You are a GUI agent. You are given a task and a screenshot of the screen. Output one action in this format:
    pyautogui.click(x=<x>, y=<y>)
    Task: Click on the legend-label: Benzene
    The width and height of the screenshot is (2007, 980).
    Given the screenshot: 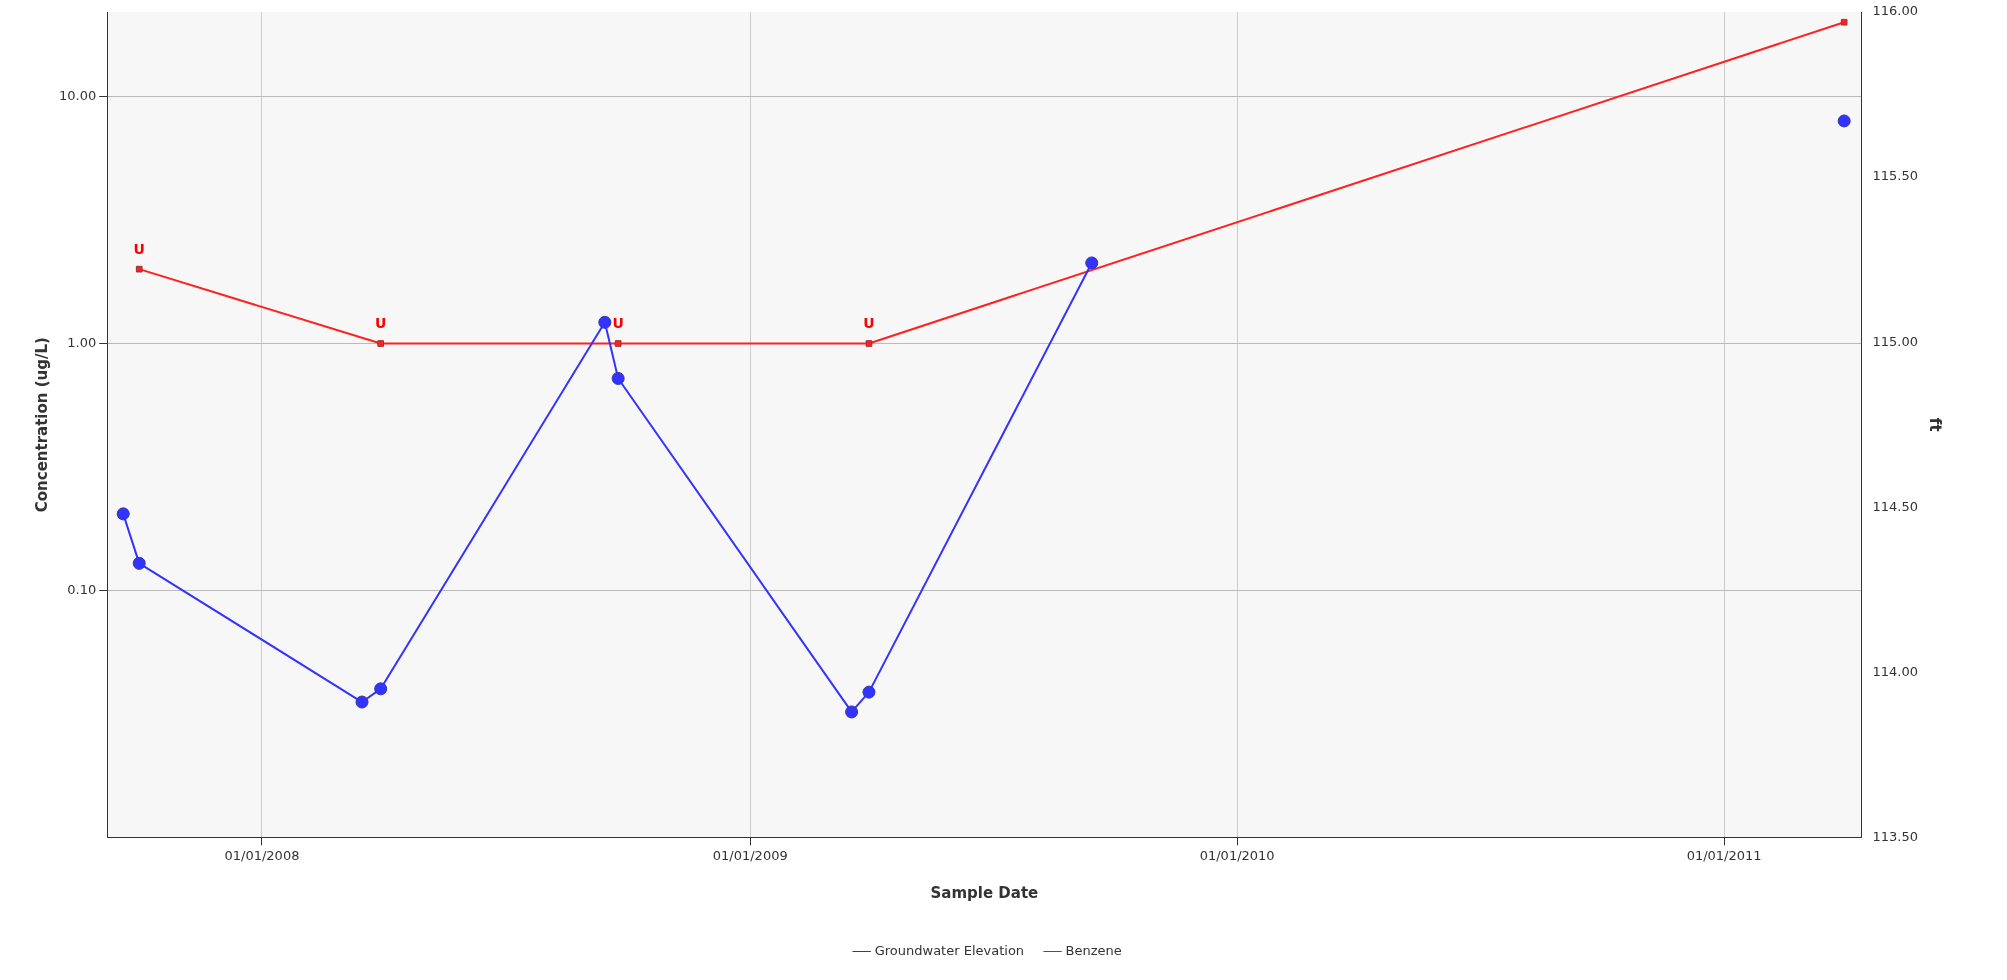 What is the action you would take?
    pyautogui.click(x=1093, y=950)
    